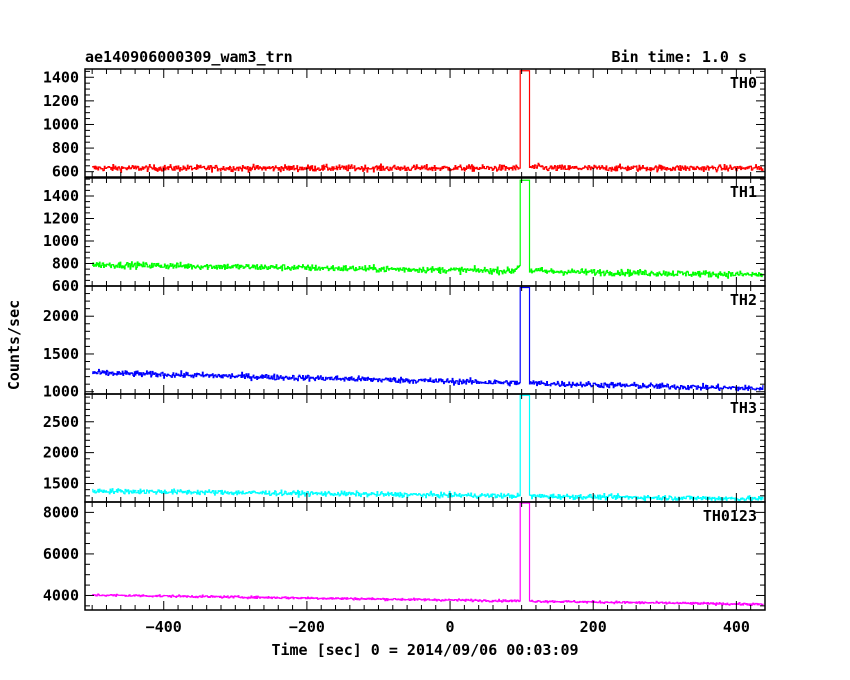 This screenshot has height=680, width=850. What do you see at coordinates (593, 627) in the screenshot?
I see `x-tick-label: 200` at bounding box center [593, 627].